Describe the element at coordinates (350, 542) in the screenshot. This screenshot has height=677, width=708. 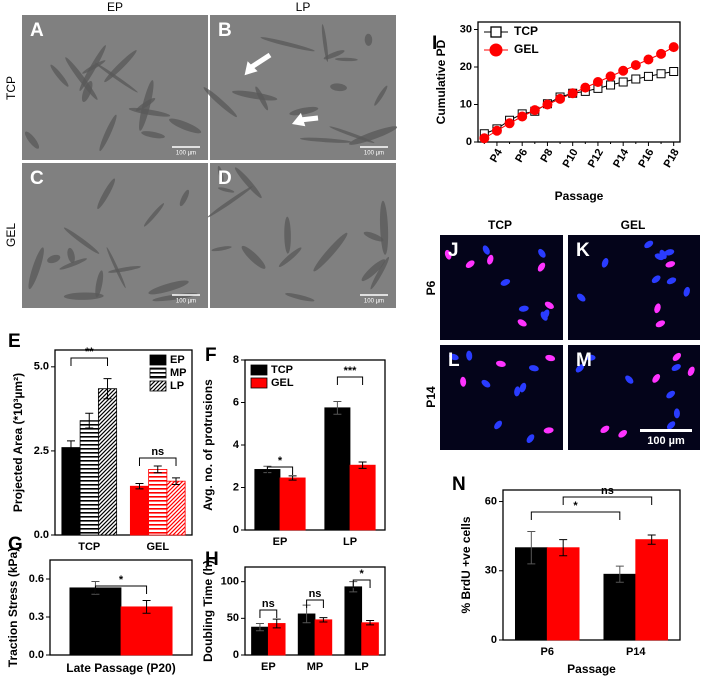
I see `x-tick-label: LP` at that location.